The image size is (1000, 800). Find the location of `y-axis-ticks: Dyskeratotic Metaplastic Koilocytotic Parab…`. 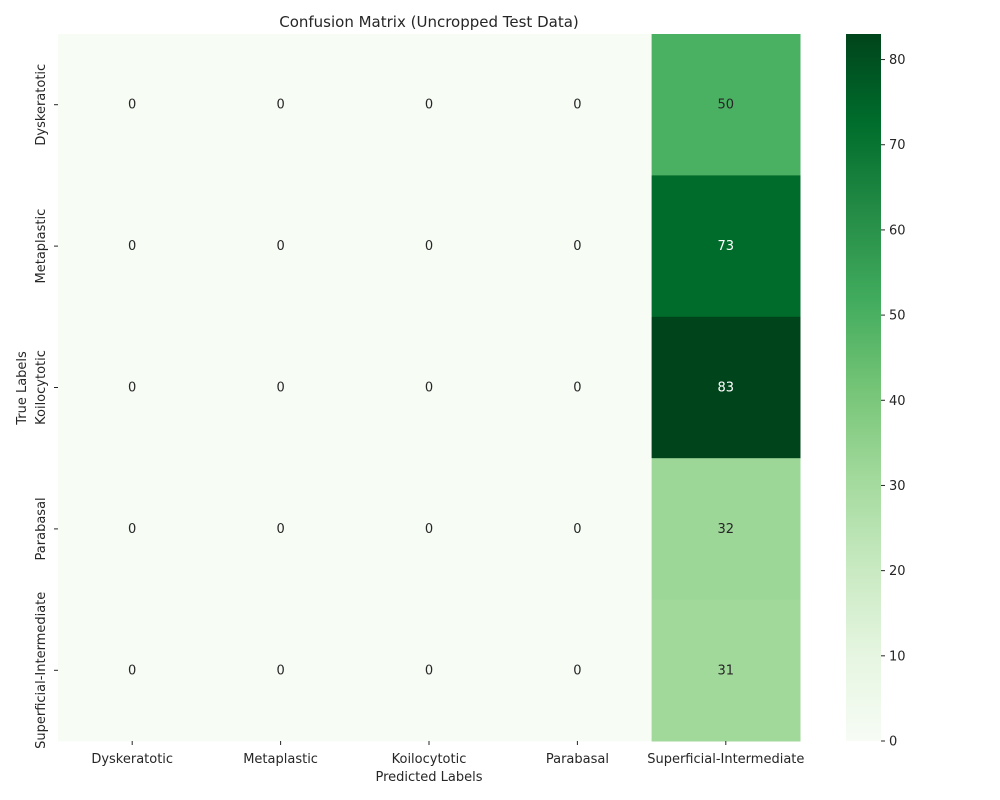

y-axis-ticks: Dyskeratotic Metaplastic Koilocytotic Parab… is located at coordinates (46, 406).